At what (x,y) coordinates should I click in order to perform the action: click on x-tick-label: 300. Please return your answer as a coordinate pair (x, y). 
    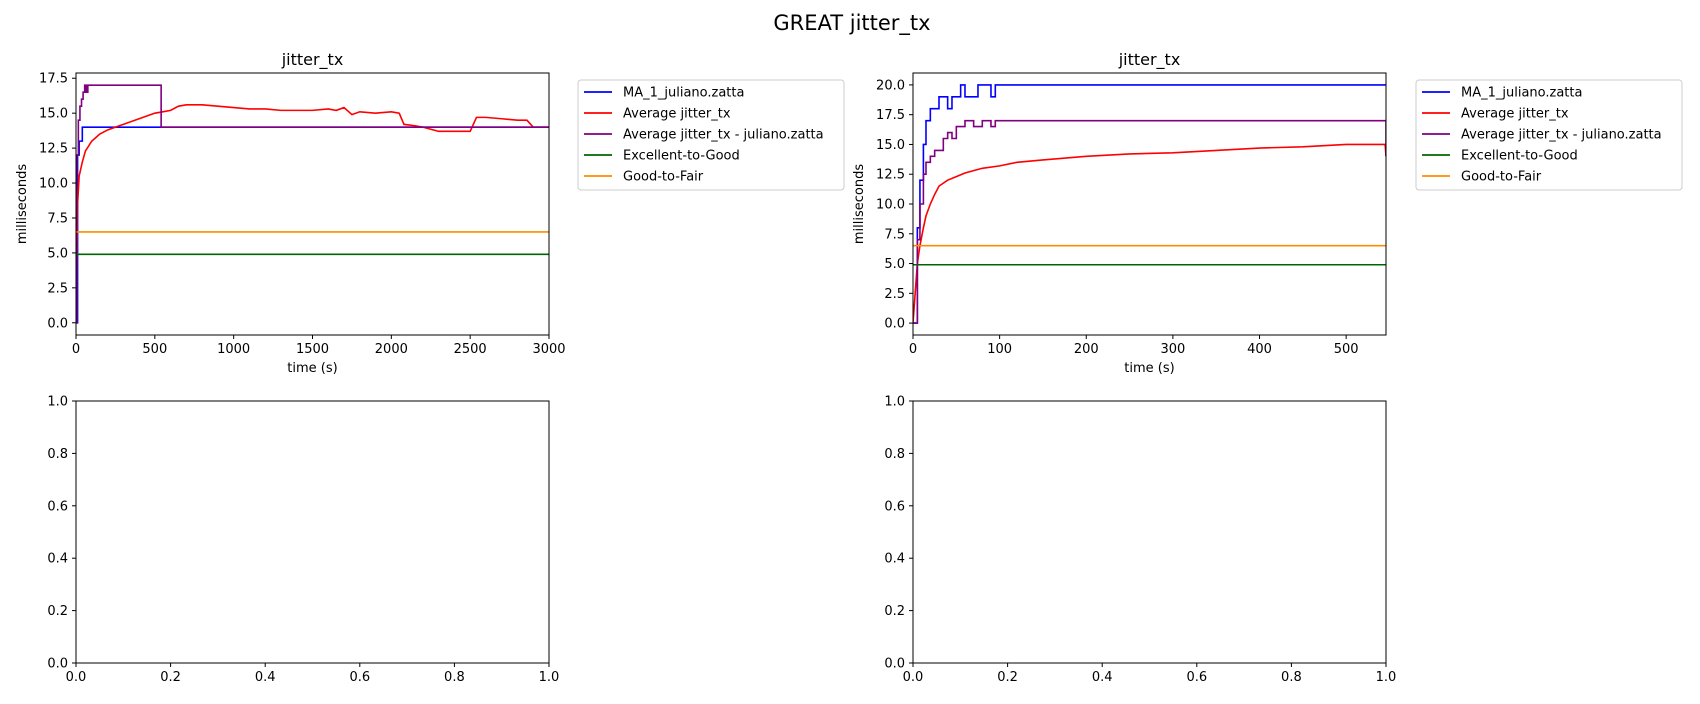
    Looking at the image, I should click on (1172, 349).